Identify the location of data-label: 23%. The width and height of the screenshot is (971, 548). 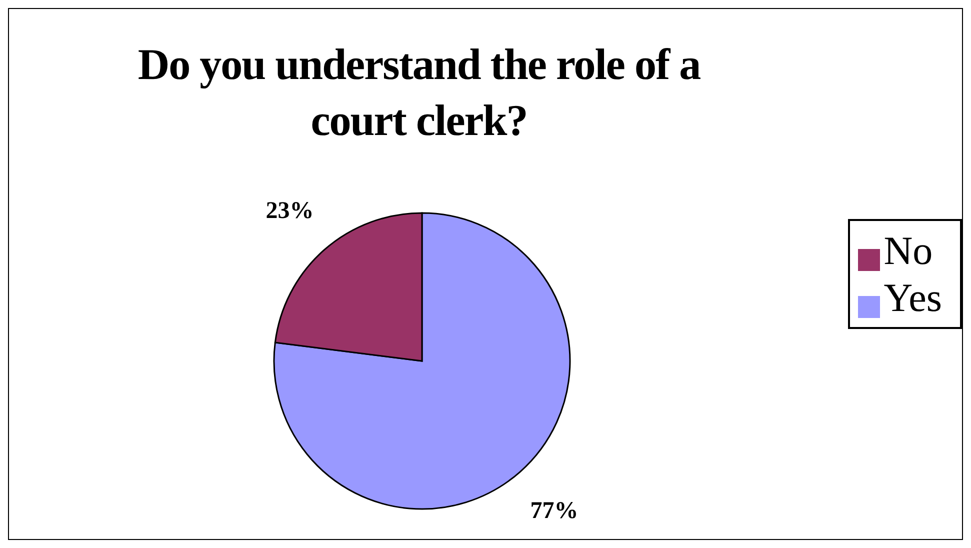
(290, 211).